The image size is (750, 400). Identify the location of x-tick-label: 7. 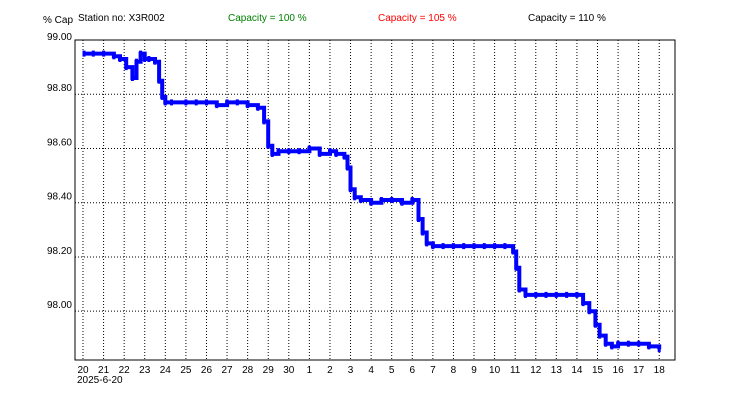
(433, 370).